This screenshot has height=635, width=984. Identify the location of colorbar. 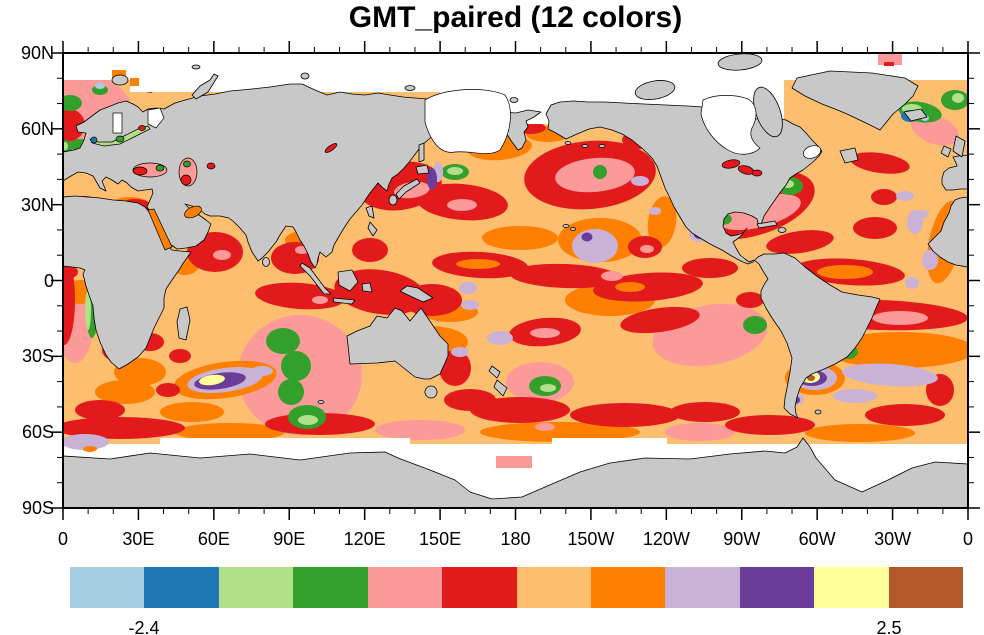
(517, 587).